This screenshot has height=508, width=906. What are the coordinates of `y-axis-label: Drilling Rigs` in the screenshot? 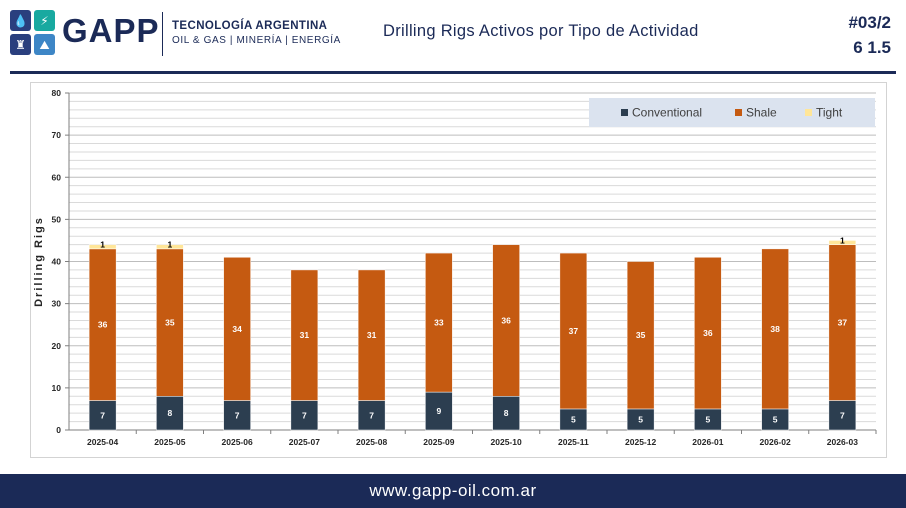 It's located at (39, 261).